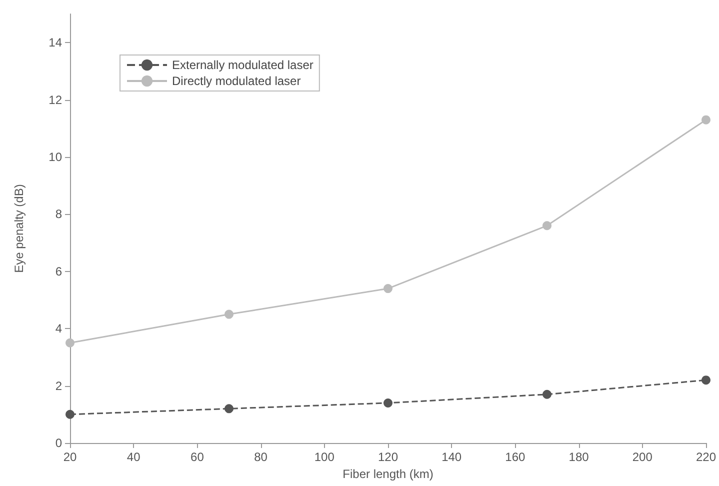 The image size is (719, 486). What do you see at coordinates (579, 457) in the screenshot?
I see `x-tick-label: 180` at bounding box center [579, 457].